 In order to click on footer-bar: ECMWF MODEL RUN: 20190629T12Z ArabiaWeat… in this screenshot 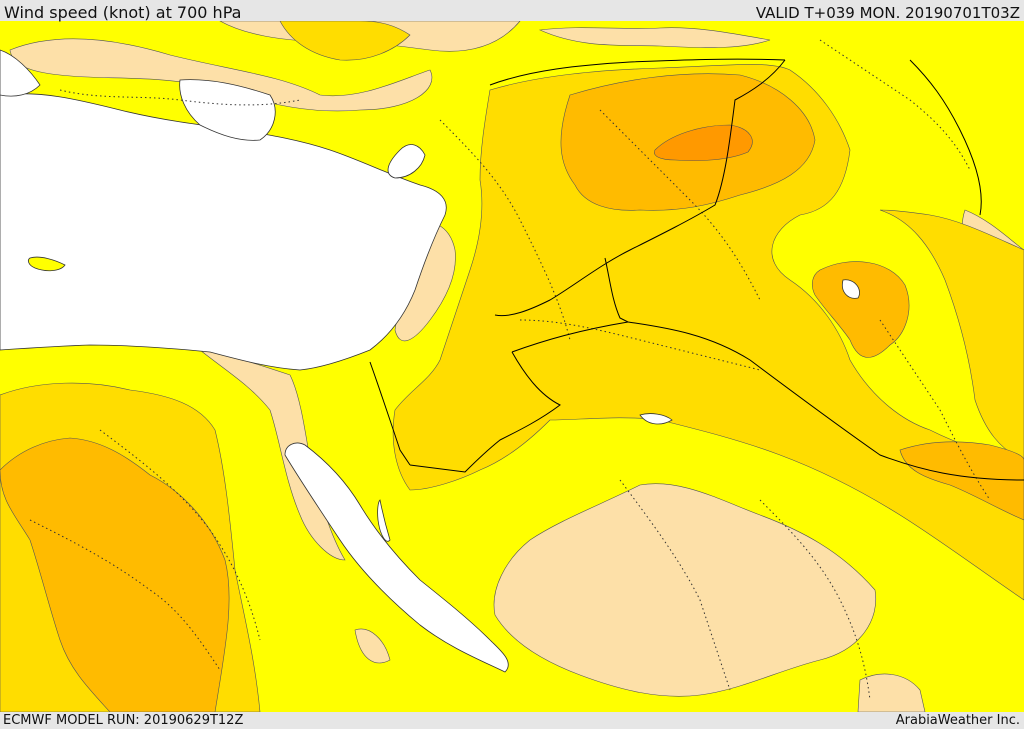, I will do `click(512, 720)`.